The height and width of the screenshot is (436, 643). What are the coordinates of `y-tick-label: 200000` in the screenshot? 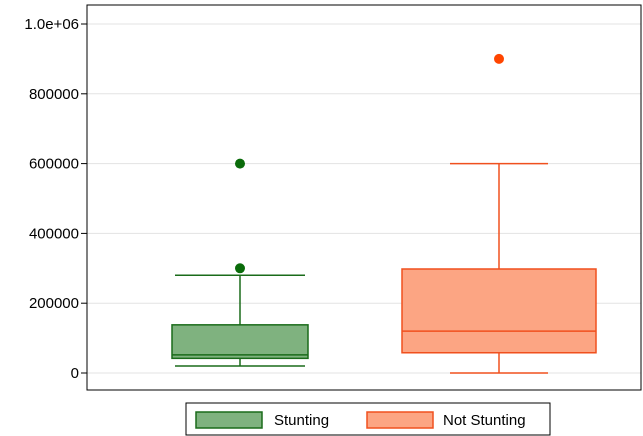 It's located at (54, 303).